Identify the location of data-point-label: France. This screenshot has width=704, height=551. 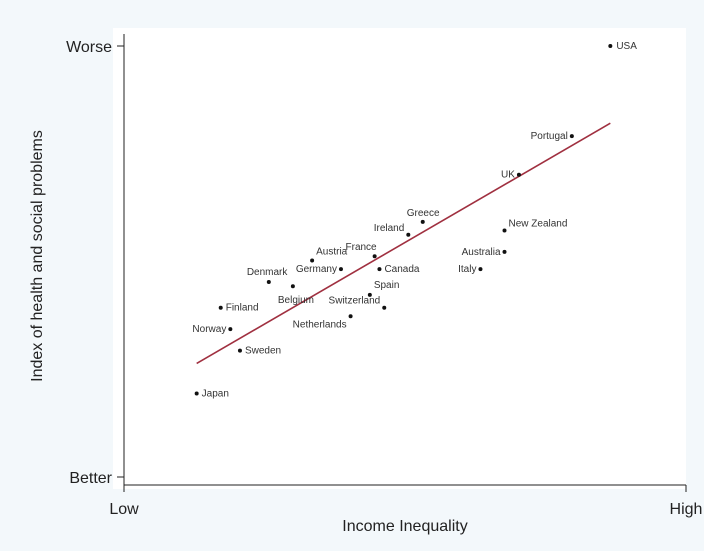
(362, 247).